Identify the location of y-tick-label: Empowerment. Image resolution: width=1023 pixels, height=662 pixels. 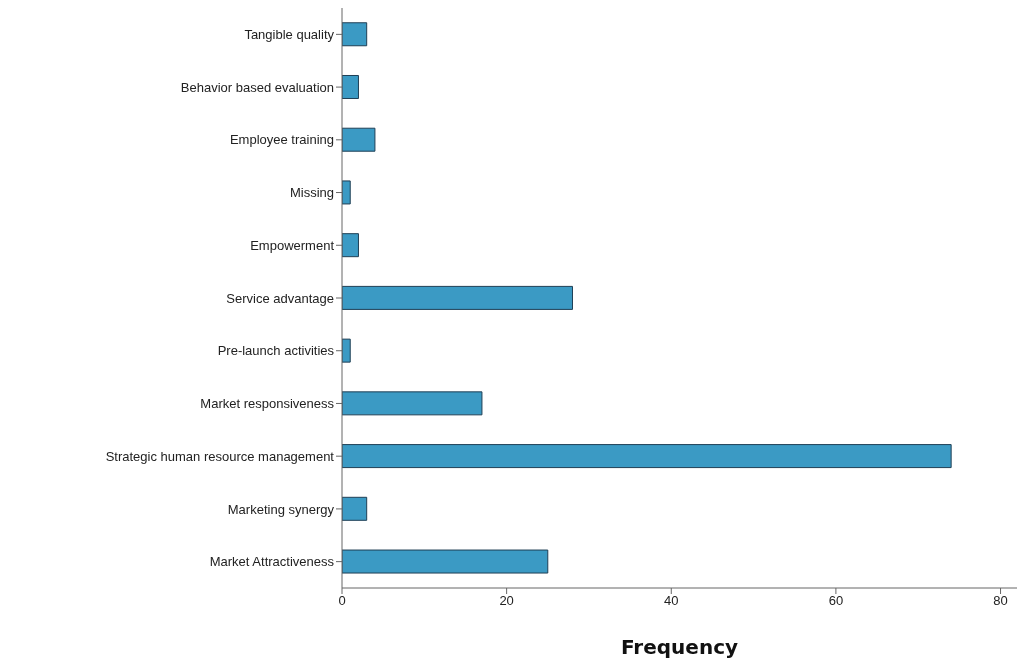
(292, 245).